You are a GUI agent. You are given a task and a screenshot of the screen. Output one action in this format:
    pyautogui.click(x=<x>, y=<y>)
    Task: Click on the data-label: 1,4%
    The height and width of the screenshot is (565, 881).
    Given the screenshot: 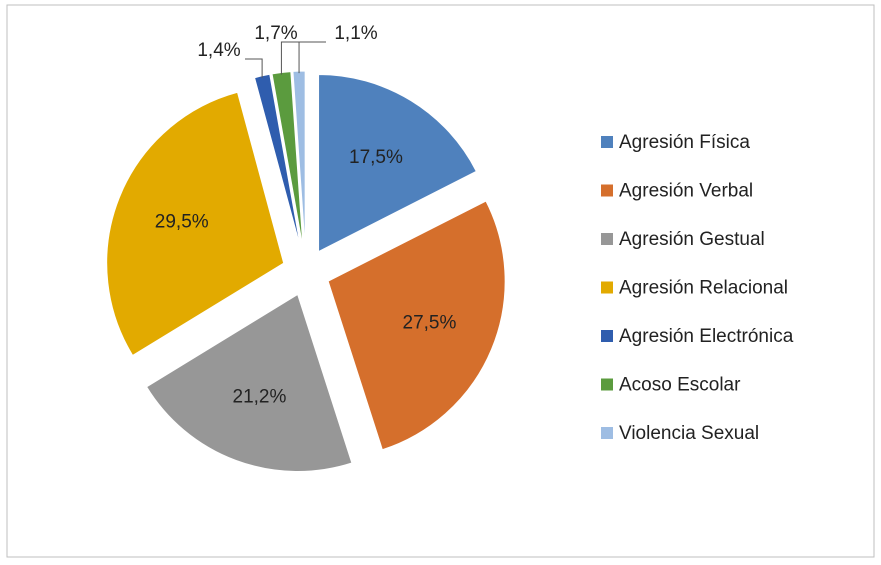 What is the action you would take?
    pyautogui.click(x=218, y=50)
    